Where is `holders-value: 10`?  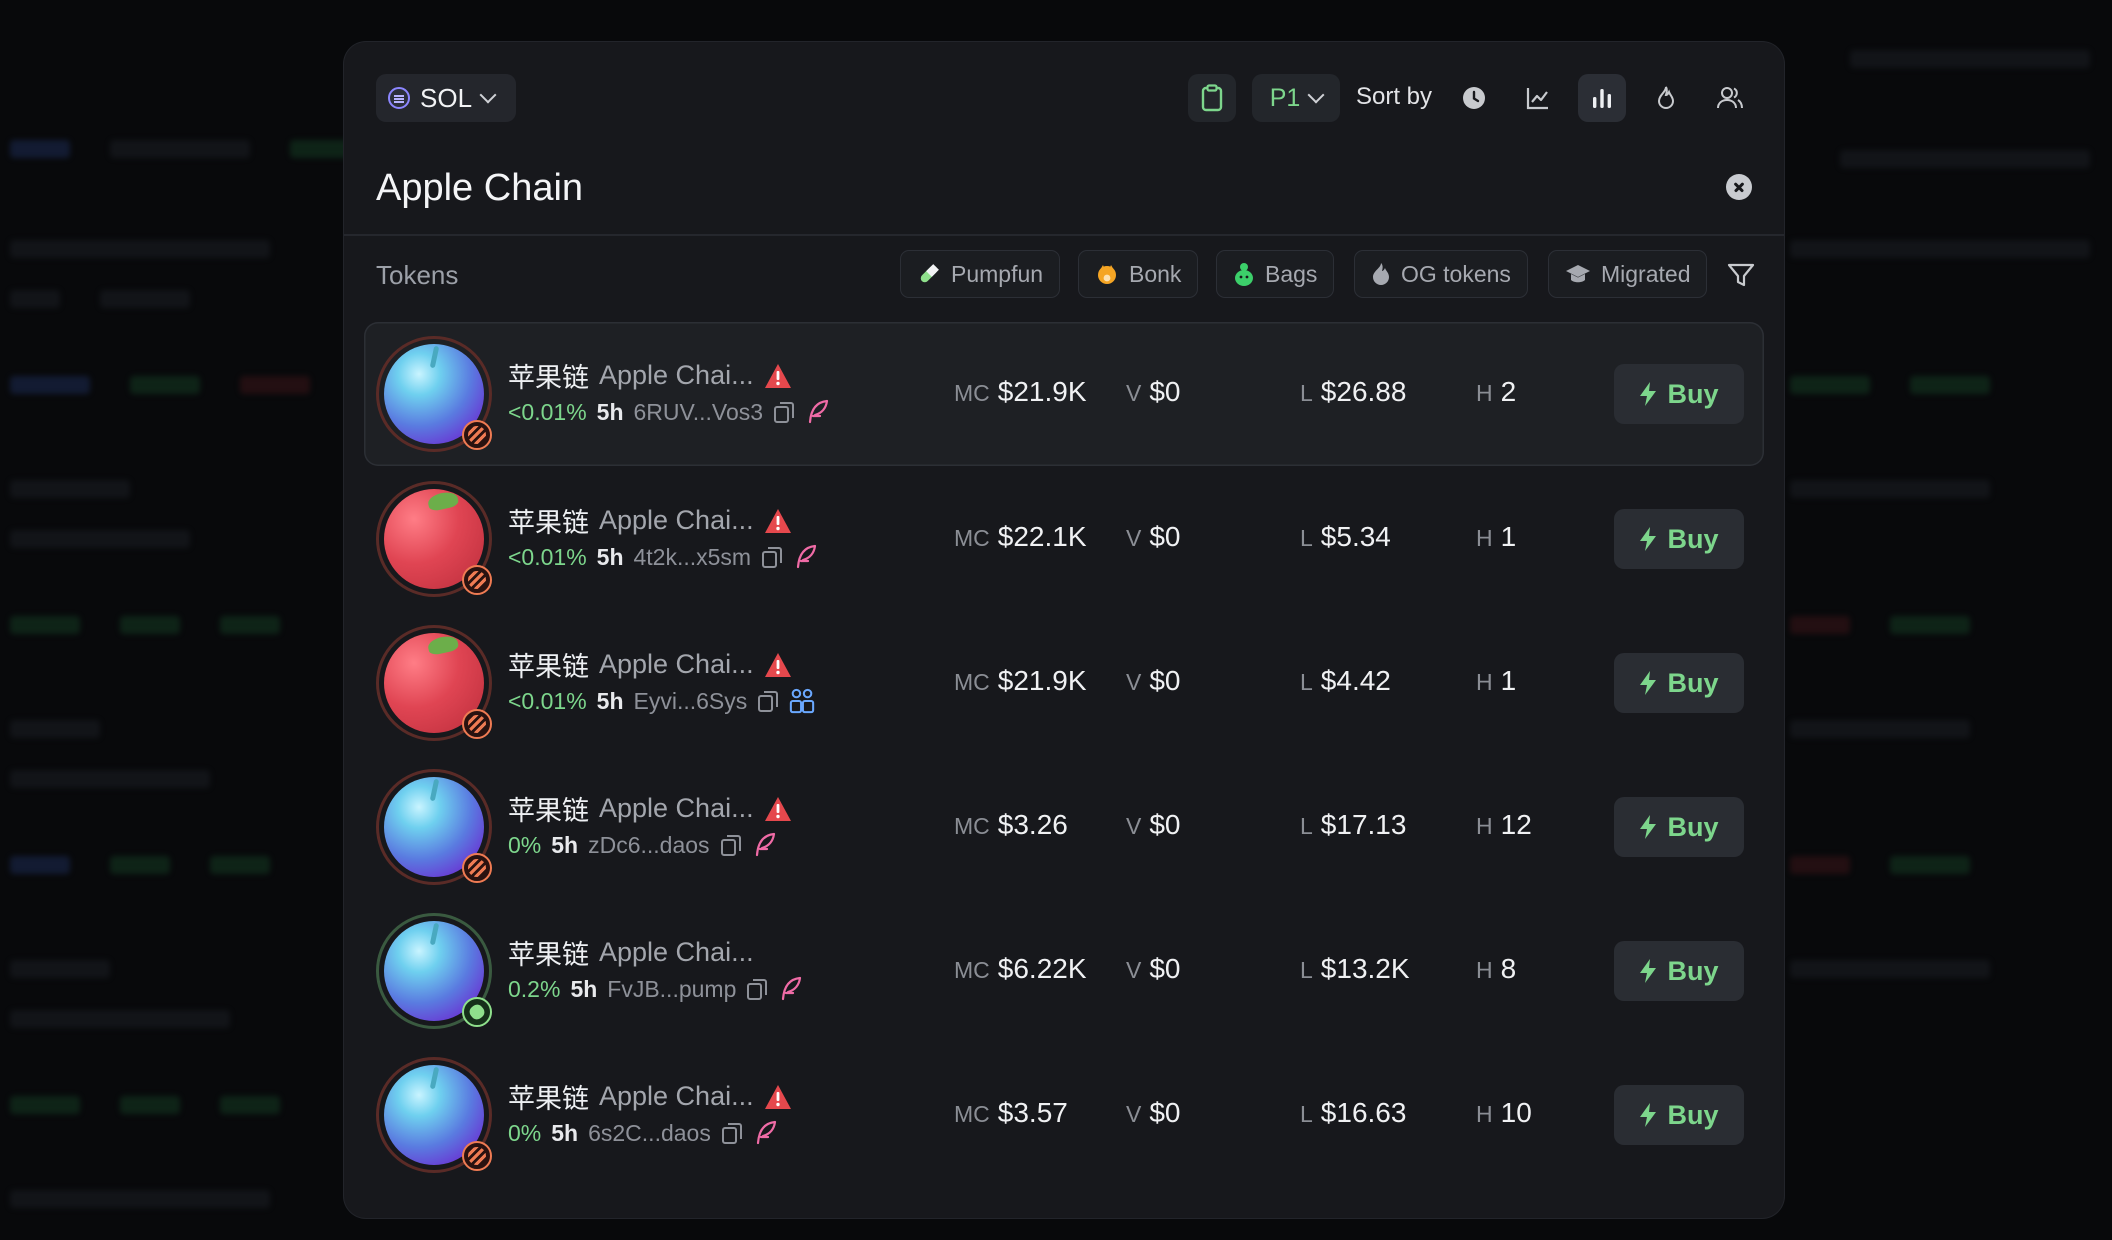
holders-value: 10 is located at coordinates (1516, 1112).